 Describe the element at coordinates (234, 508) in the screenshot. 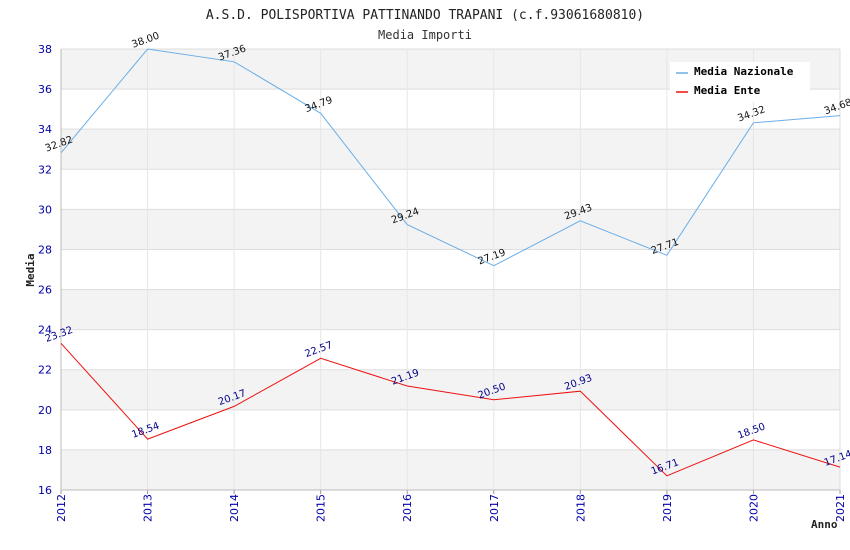

I see `x-tick-label: 2014` at that location.